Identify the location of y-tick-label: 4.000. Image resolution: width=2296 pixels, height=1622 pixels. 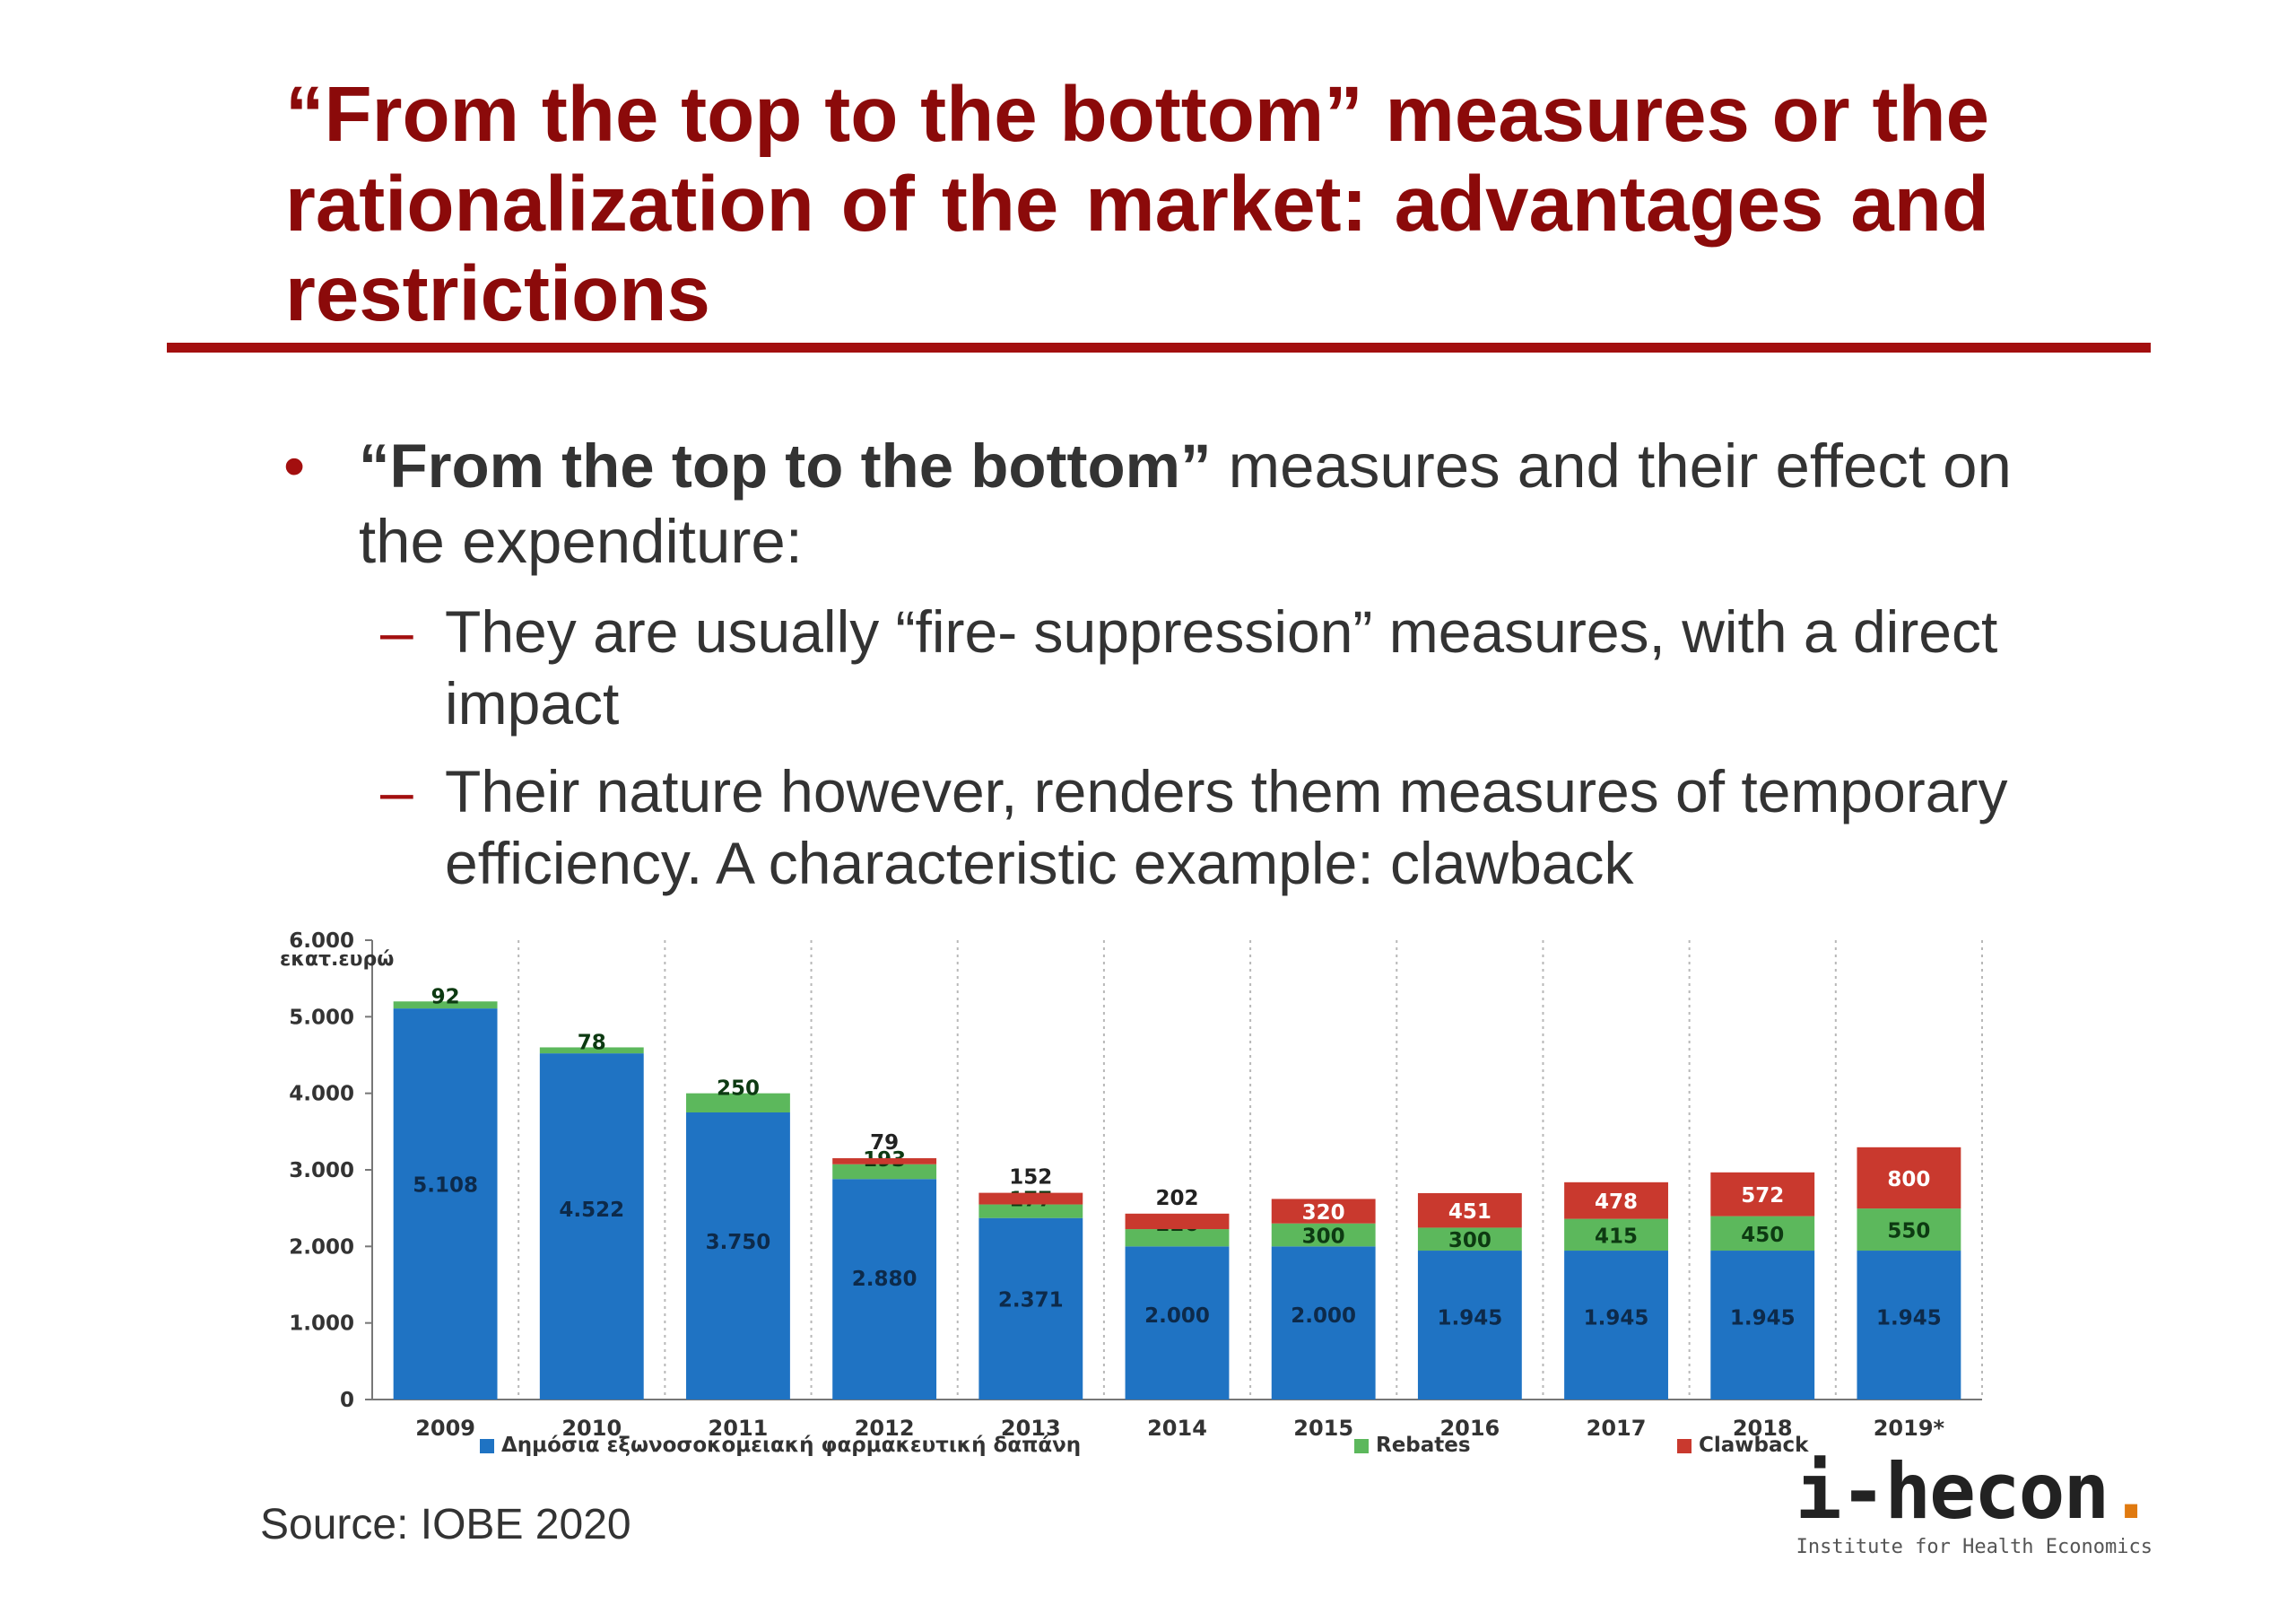
(321, 1094).